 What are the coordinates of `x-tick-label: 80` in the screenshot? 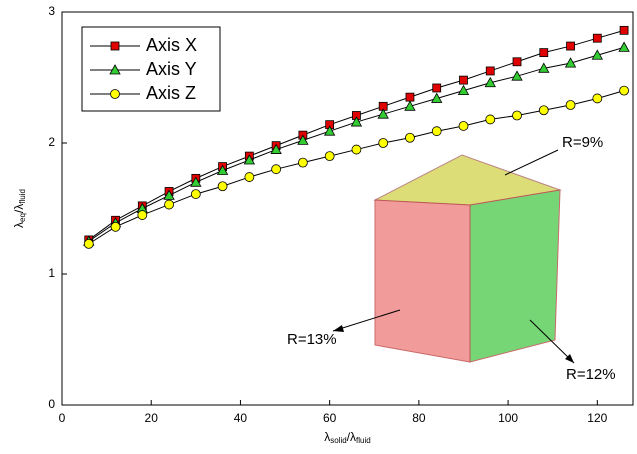 It's located at (419, 418).